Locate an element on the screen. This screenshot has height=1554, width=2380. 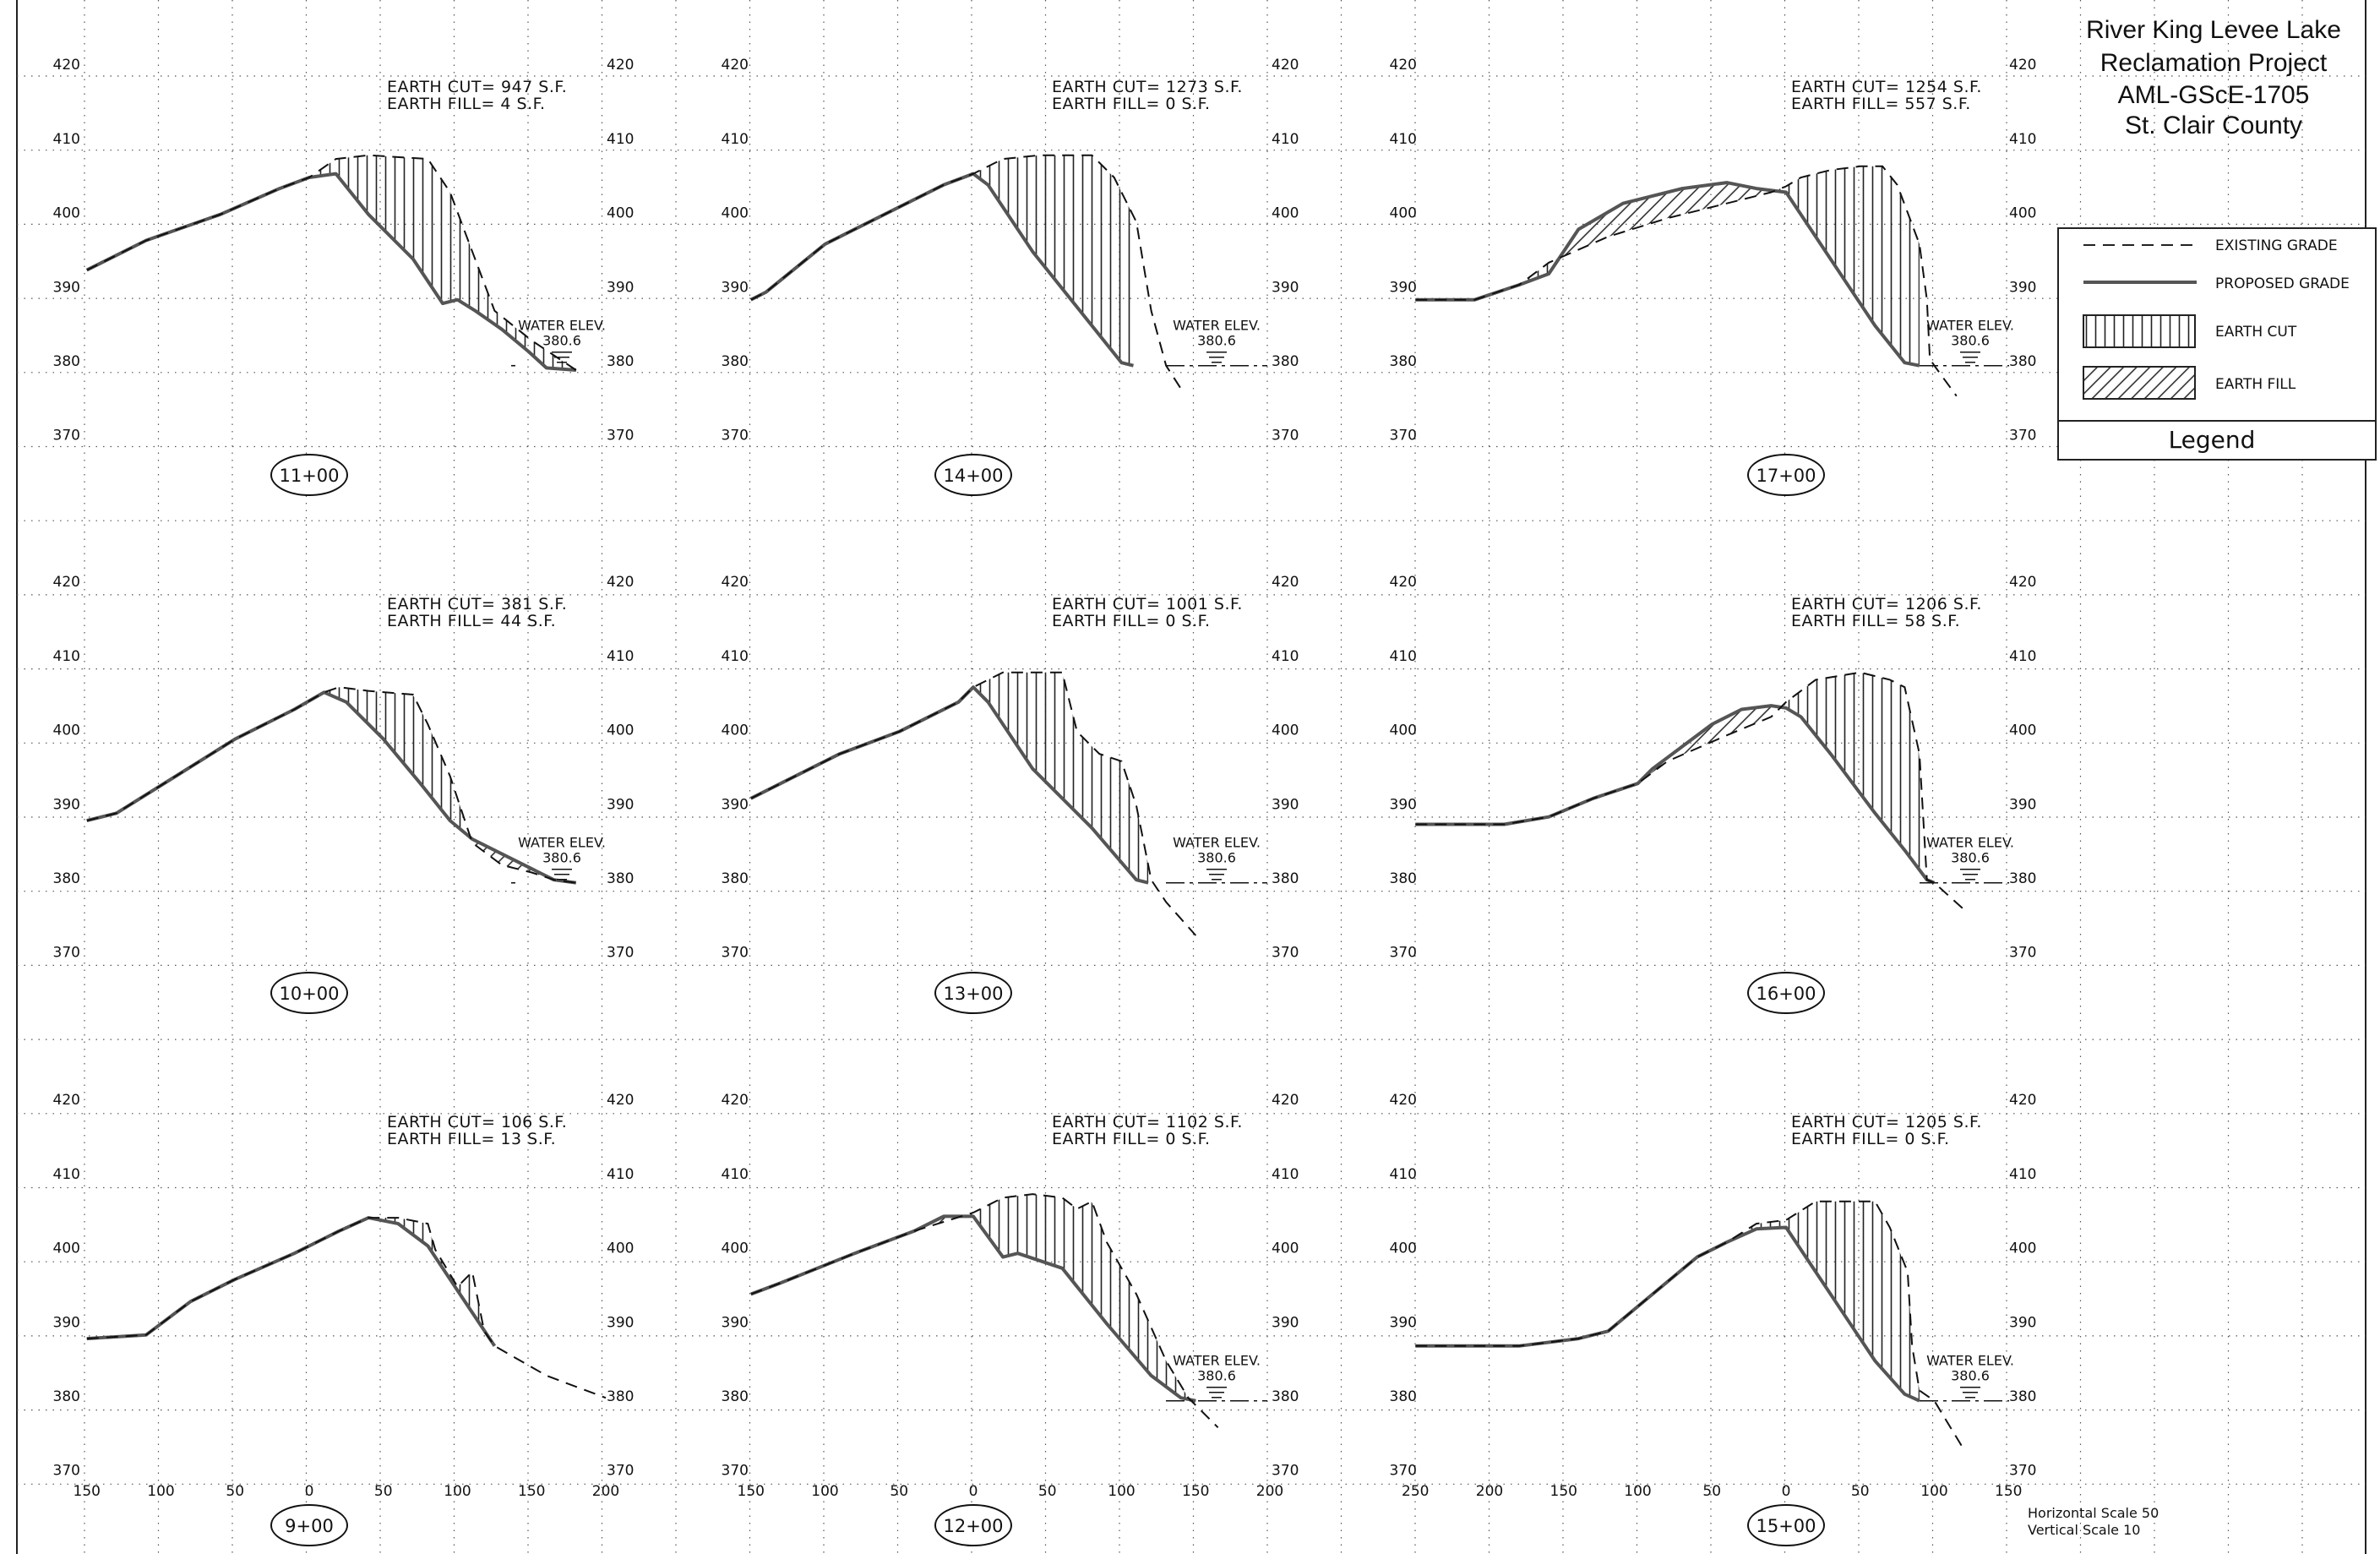
offset-label: 250 is located at coordinates (1415, 1491).